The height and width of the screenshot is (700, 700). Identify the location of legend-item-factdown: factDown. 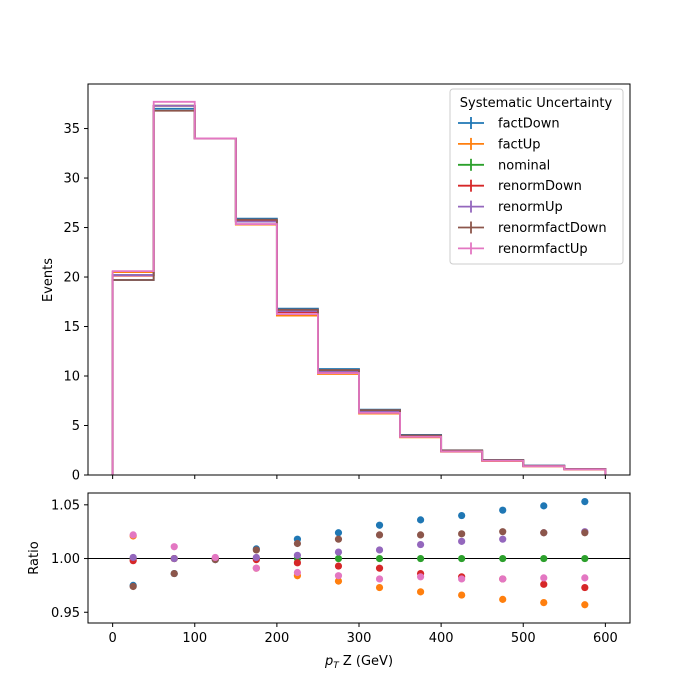
(509, 124).